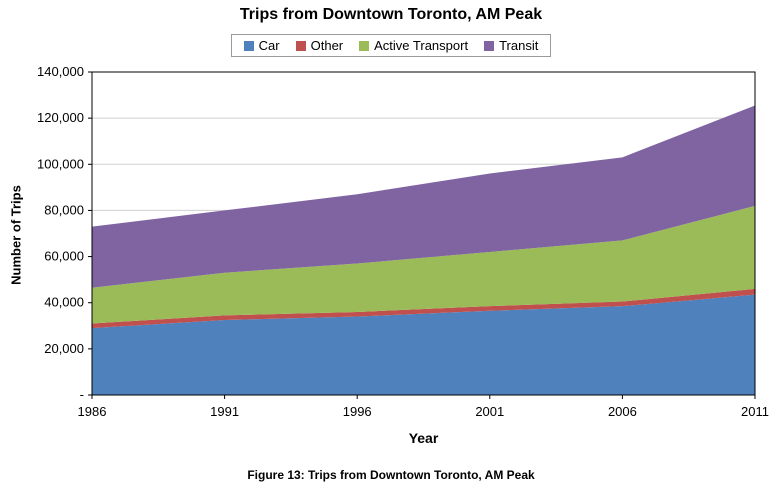  Describe the element at coordinates (64, 209) in the screenshot. I see `svg-text: 80,000` at that location.